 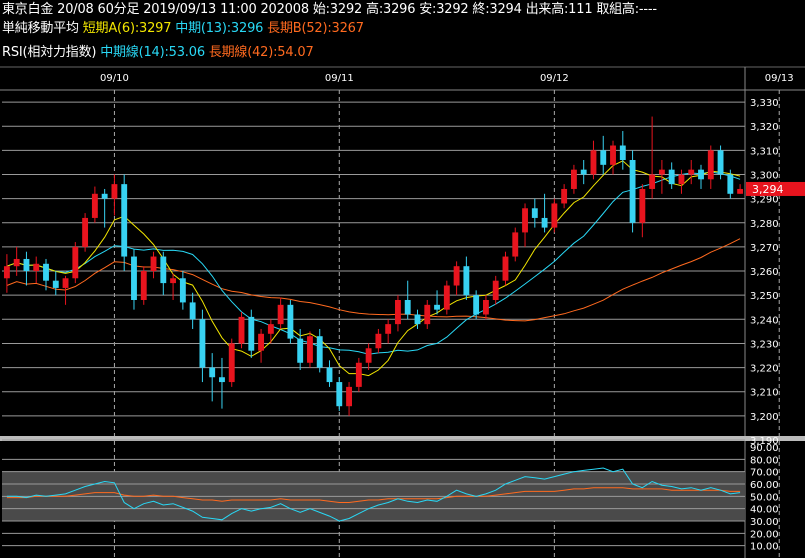 I want to click on pane-divider, so click(x=402, y=438).